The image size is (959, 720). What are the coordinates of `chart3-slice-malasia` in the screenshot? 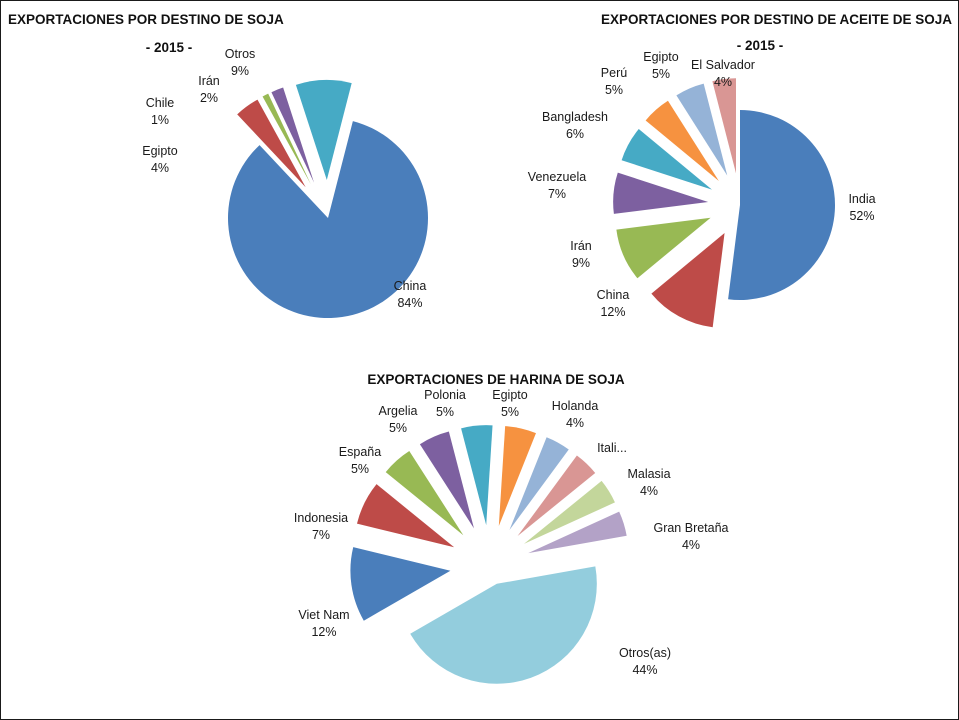 It's located at (569, 512).